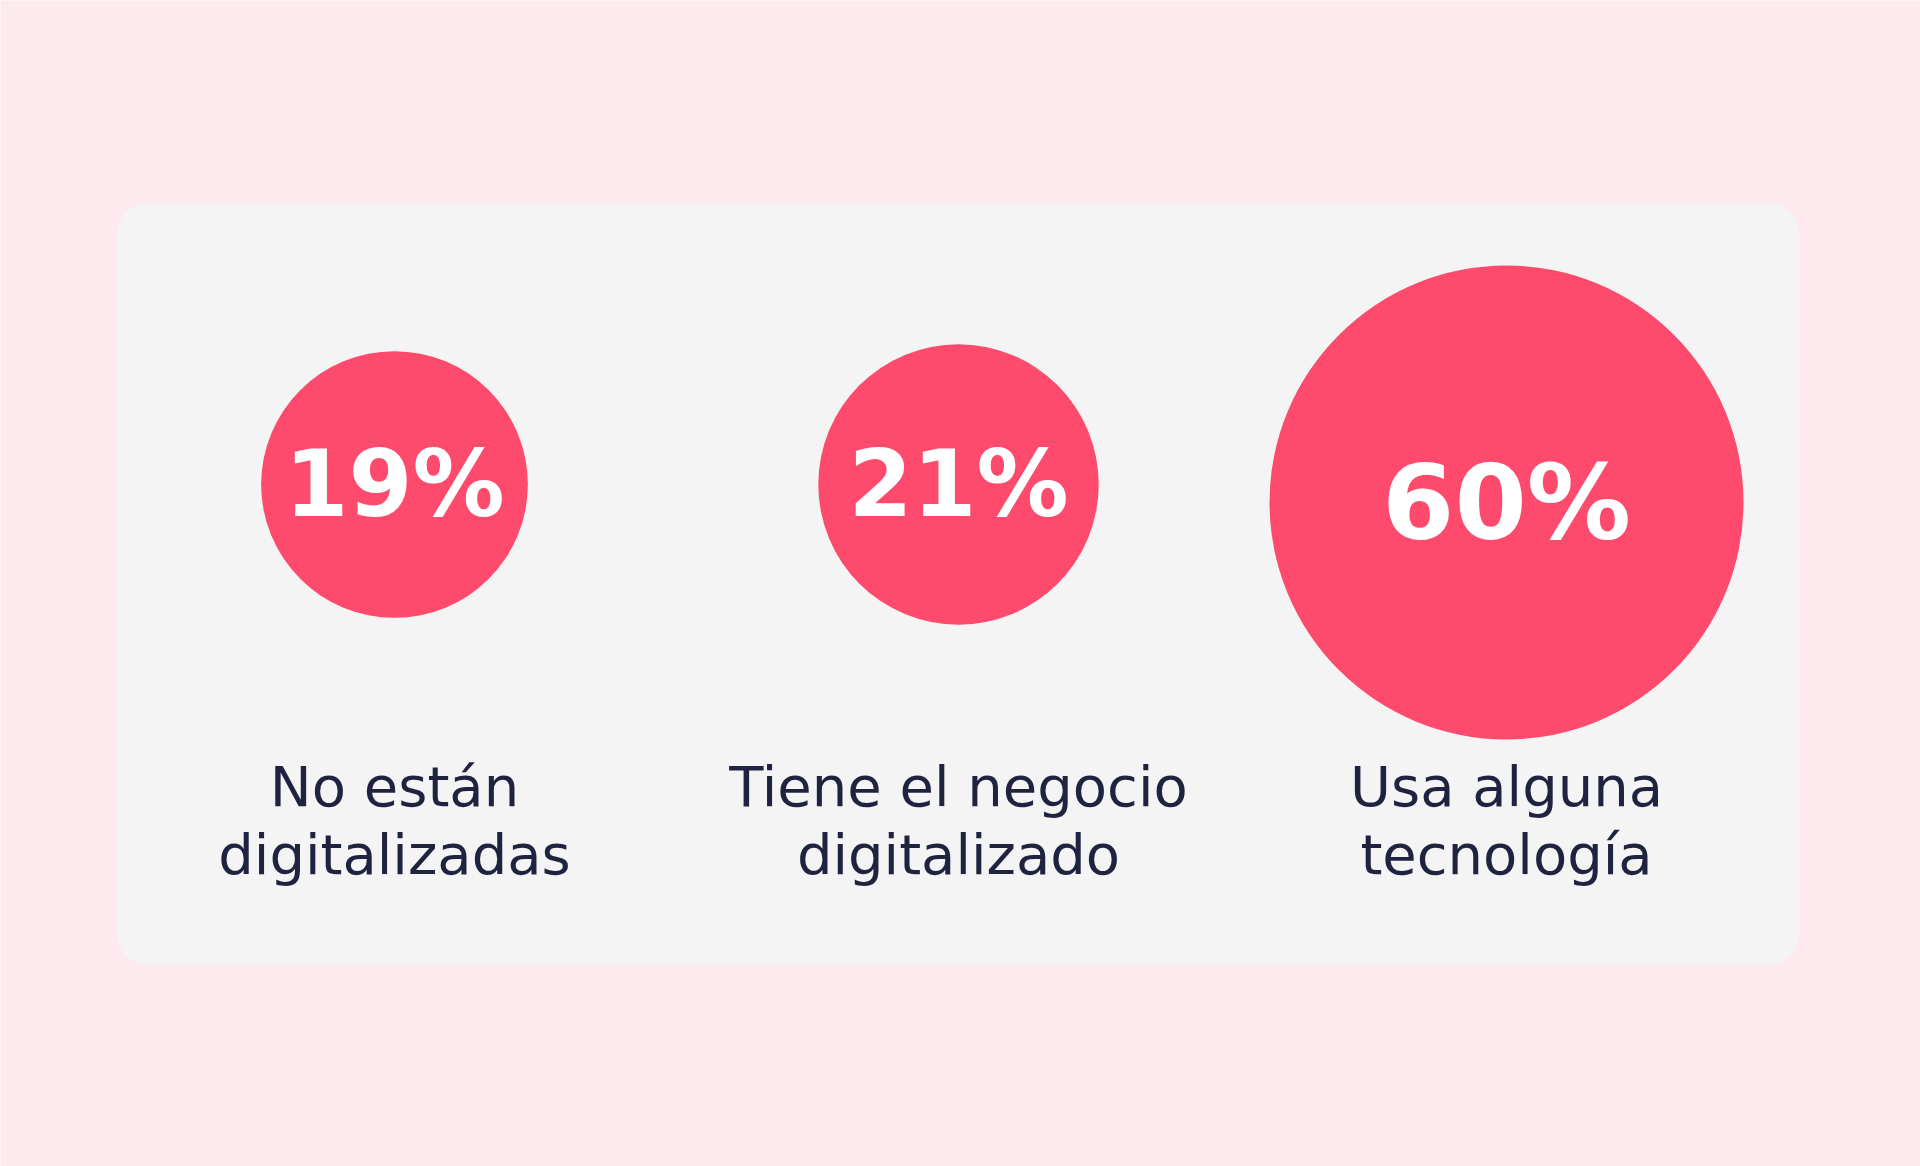 Image resolution: width=1920 pixels, height=1166 pixels. I want to click on data-label: 19%, so click(394, 484).